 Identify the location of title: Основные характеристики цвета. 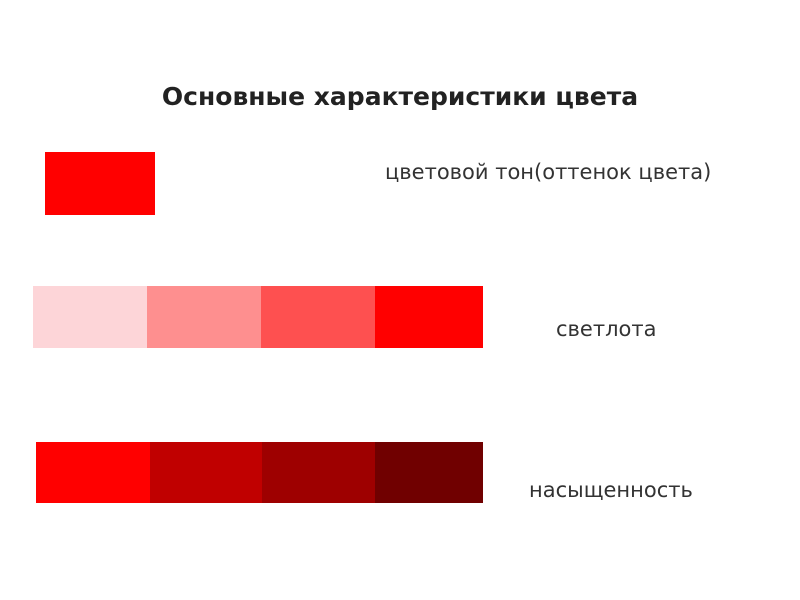
(400, 96).